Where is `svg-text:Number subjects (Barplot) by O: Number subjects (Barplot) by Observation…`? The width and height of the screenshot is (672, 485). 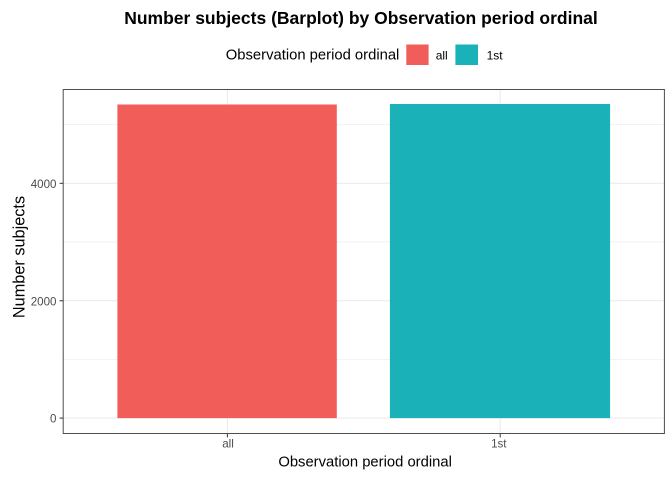 svg-text:Number subjects (Barplot) by O: Number subjects (Barplot) by Observation… is located at coordinates (361, 18).